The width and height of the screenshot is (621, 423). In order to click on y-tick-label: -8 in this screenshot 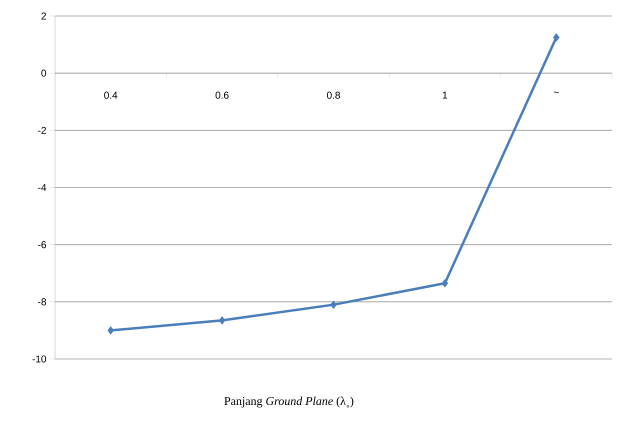, I will do `click(42, 302)`.